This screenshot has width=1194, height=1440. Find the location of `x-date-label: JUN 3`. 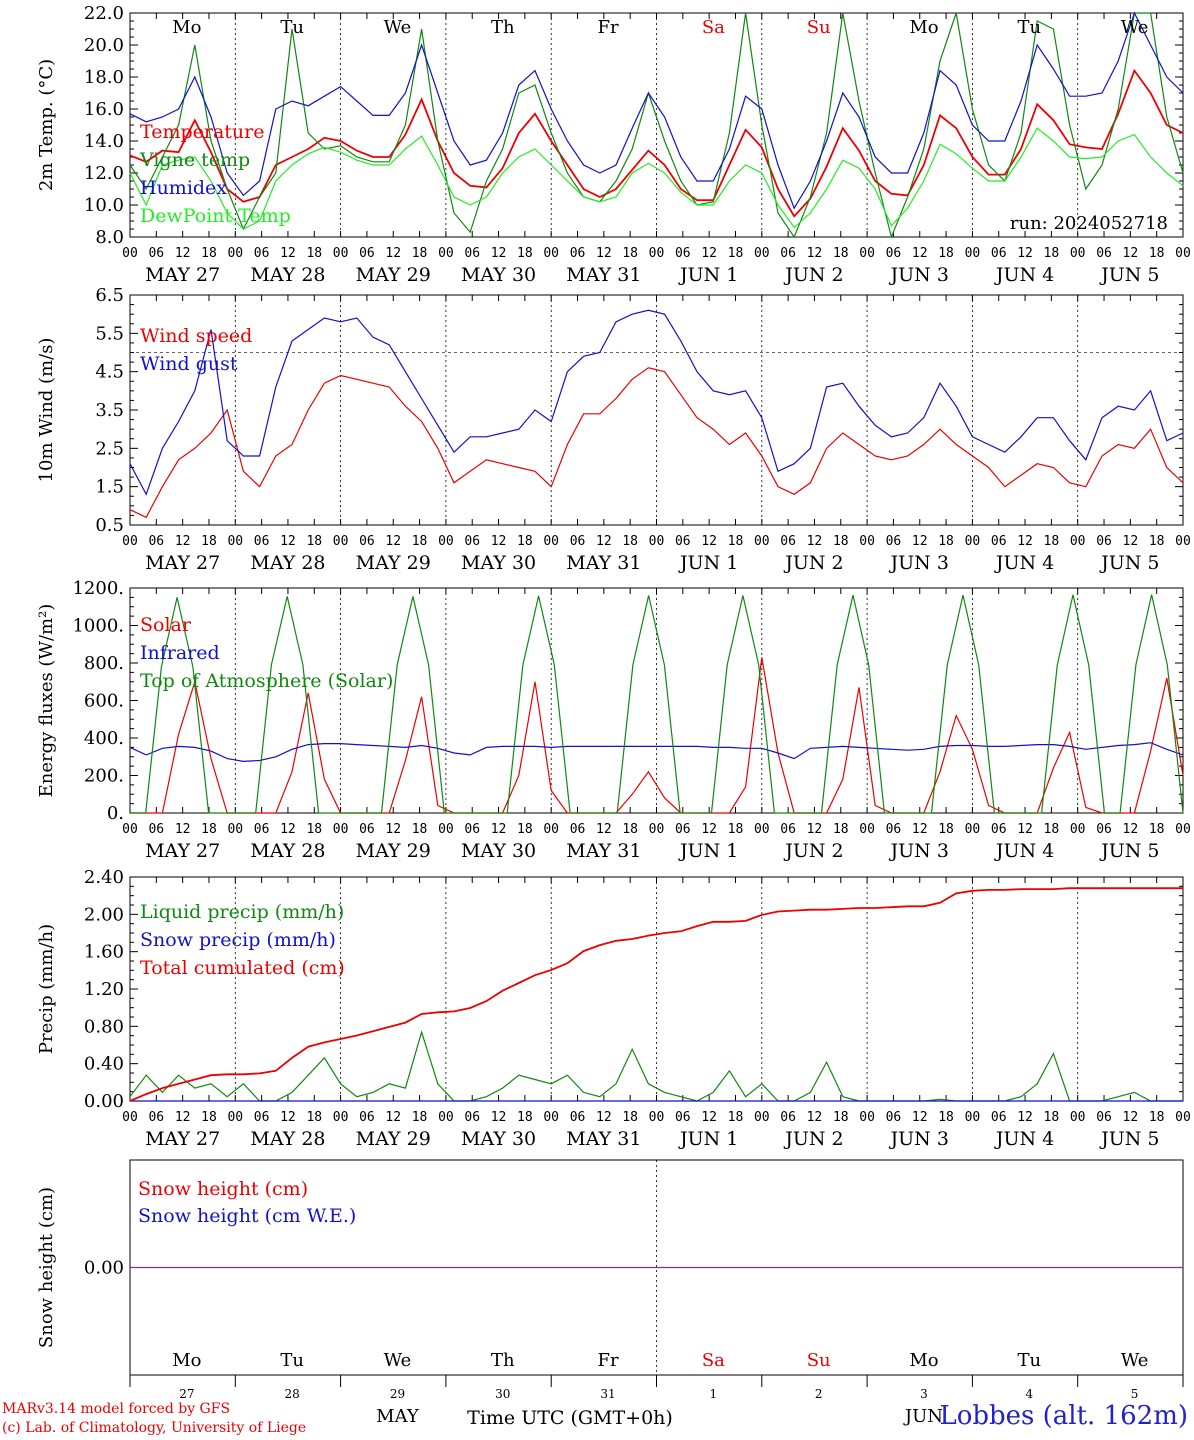

x-date-label: JUN 3 is located at coordinates (919, 563).